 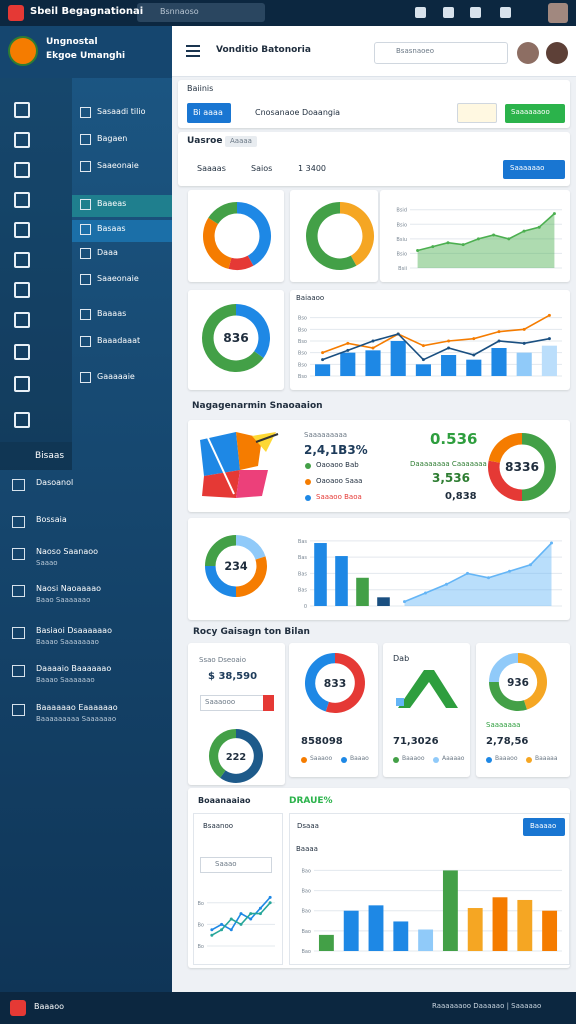 What do you see at coordinates (201, 12) in the screenshot?
I see `search-box` at bounding box center [201, 12].